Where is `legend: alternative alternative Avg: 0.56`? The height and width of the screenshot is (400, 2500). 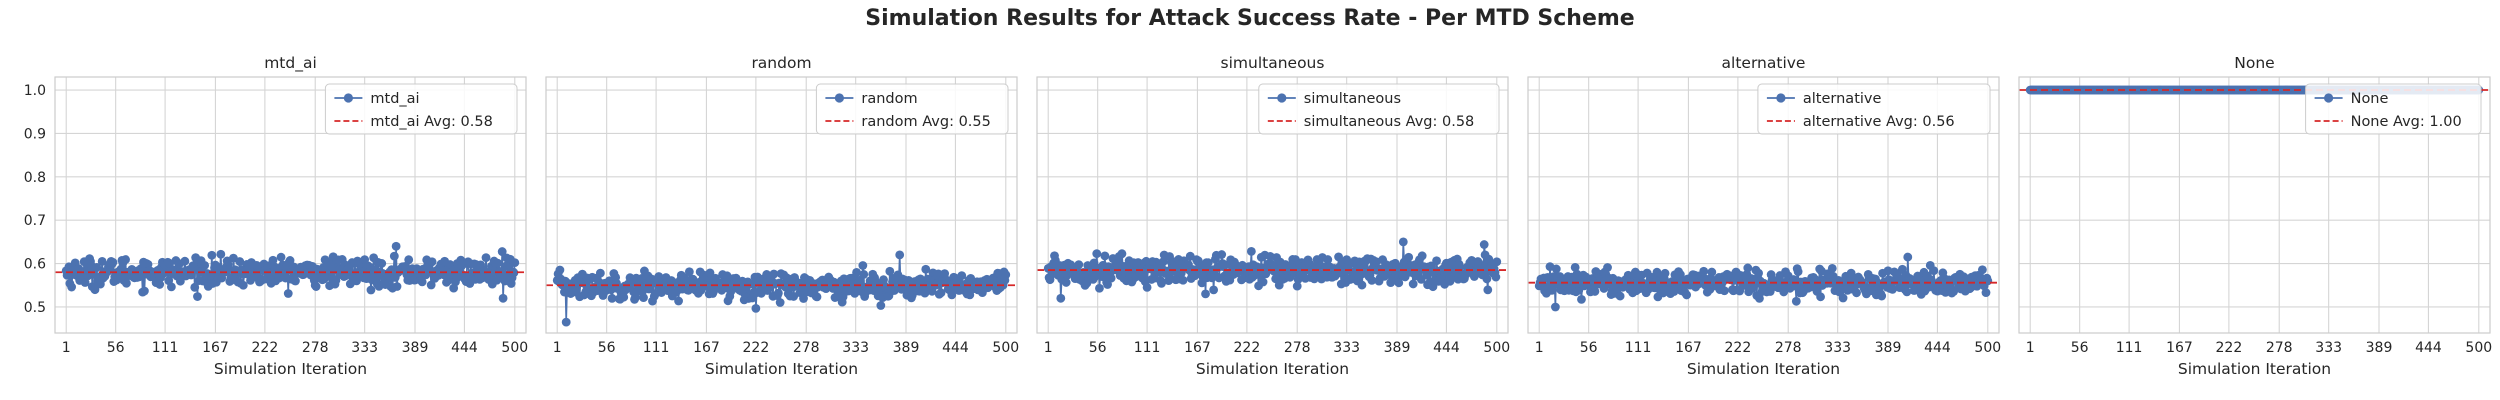 legend: alternative alternative Avg: 0.56 is located at coordinates (1874, 109).